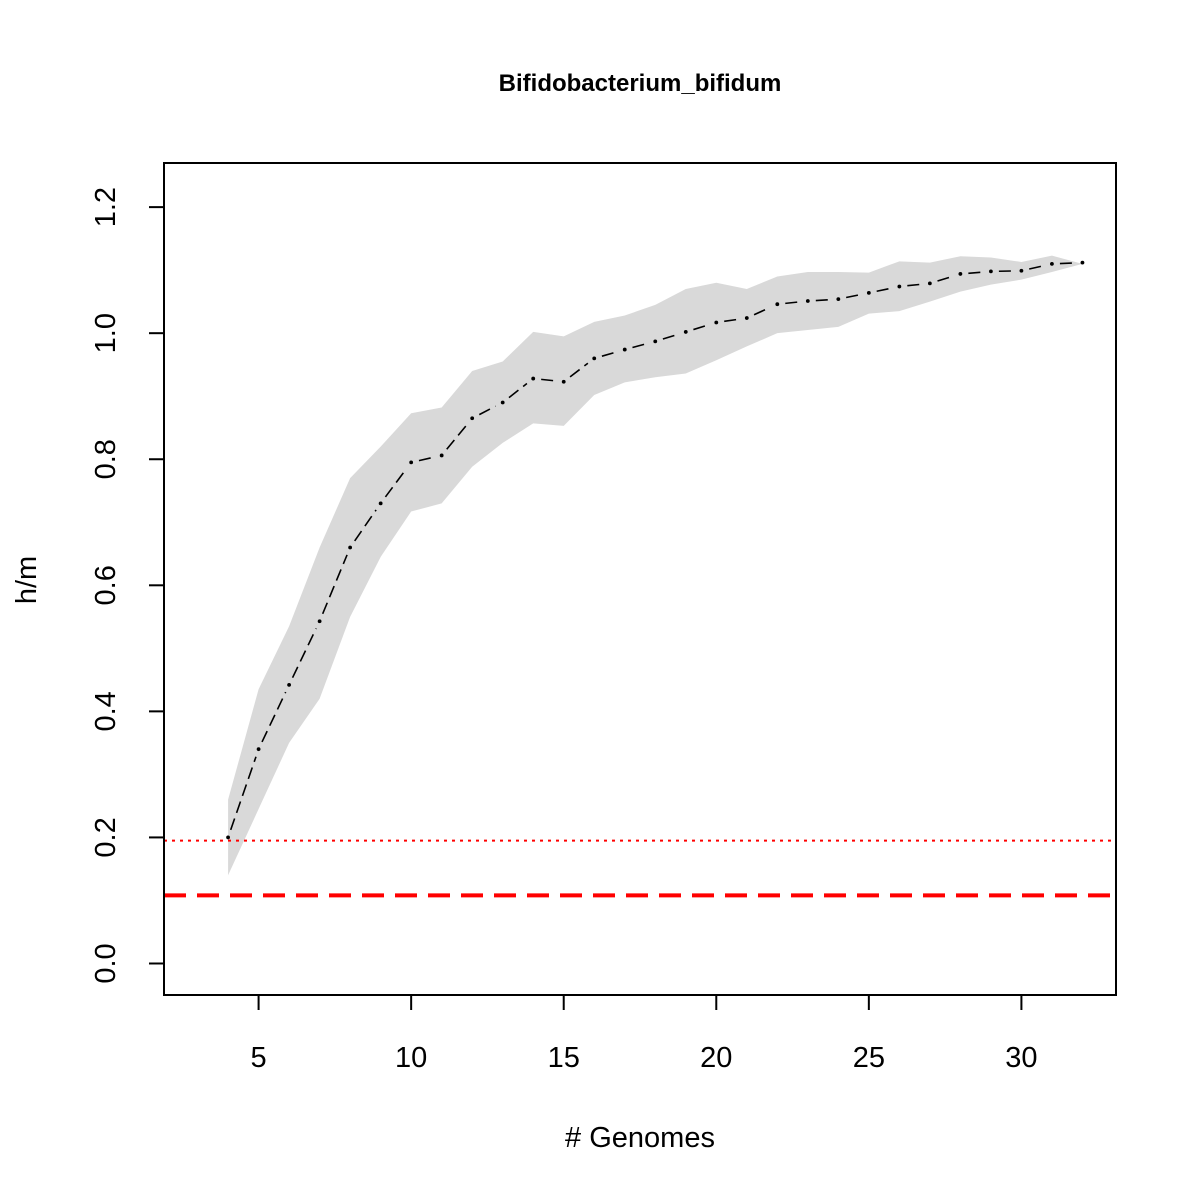  What do you see at coordinates (106, 459) in the screenshot?
I see `y-tick-label: 0.8` at bounding box center [106, 459].